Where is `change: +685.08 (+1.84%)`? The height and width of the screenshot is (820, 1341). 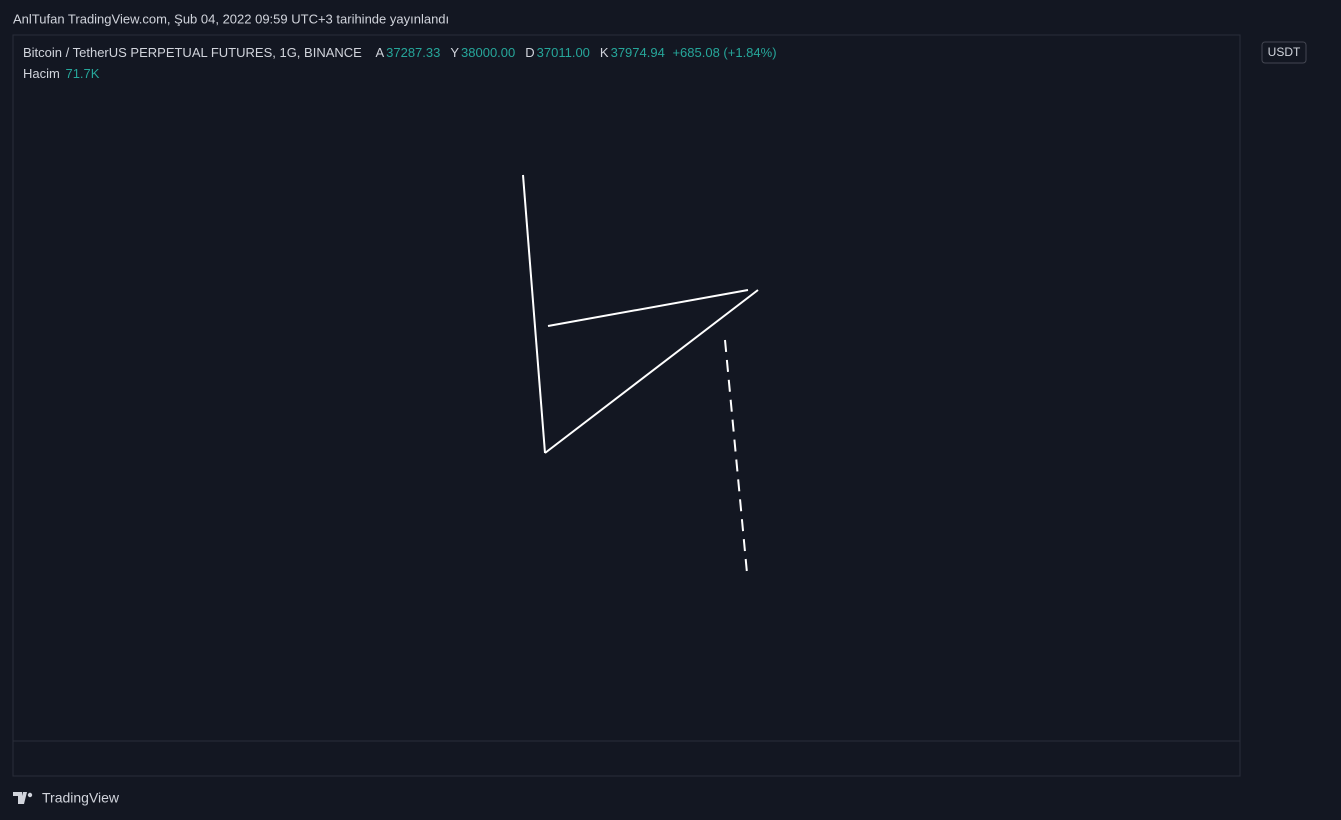 change: +685.08 (+1.84%) is located at coordinates (724, 52).